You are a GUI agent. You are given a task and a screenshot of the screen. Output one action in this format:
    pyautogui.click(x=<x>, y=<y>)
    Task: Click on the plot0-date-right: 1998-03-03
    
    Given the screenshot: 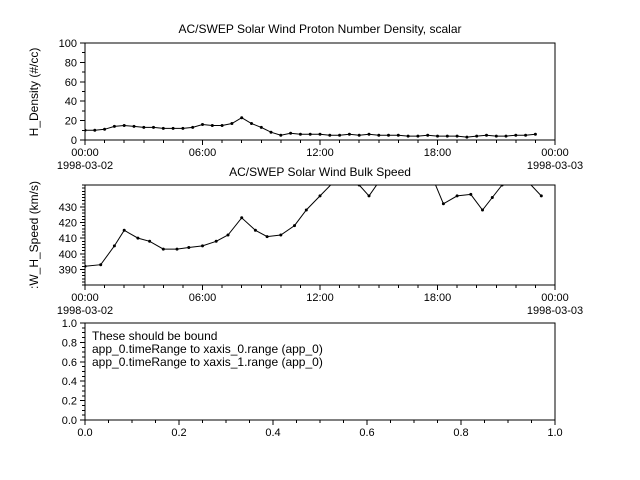 What is the action you would take?
    pyautogui.click(x=555, y=166)
    